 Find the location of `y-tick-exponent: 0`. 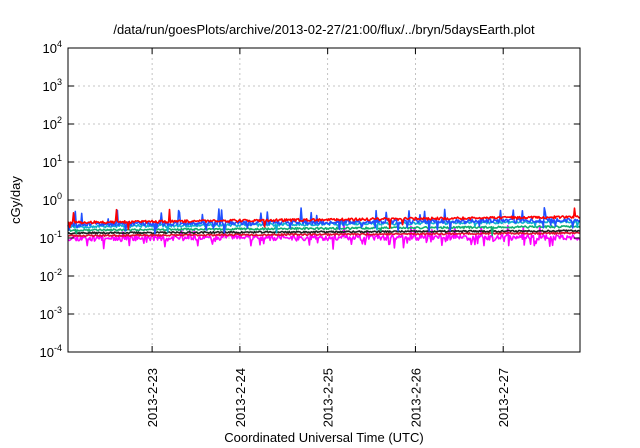

y-tick-exponent: 0 is located at coordinates (59, 196).